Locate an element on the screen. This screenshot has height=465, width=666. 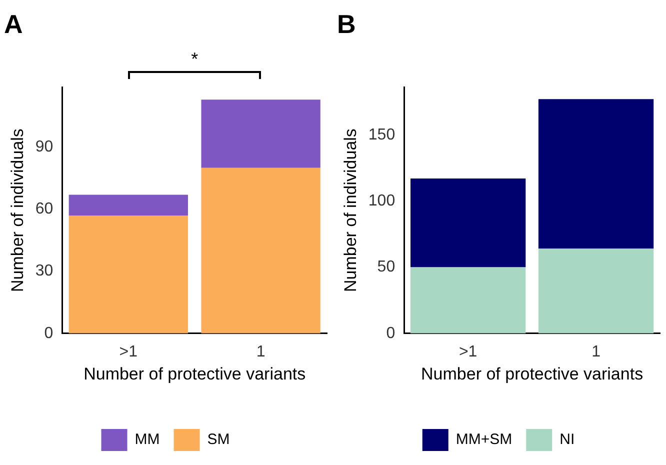
y-tick-label: 30 is located at coordinates (44, 271).